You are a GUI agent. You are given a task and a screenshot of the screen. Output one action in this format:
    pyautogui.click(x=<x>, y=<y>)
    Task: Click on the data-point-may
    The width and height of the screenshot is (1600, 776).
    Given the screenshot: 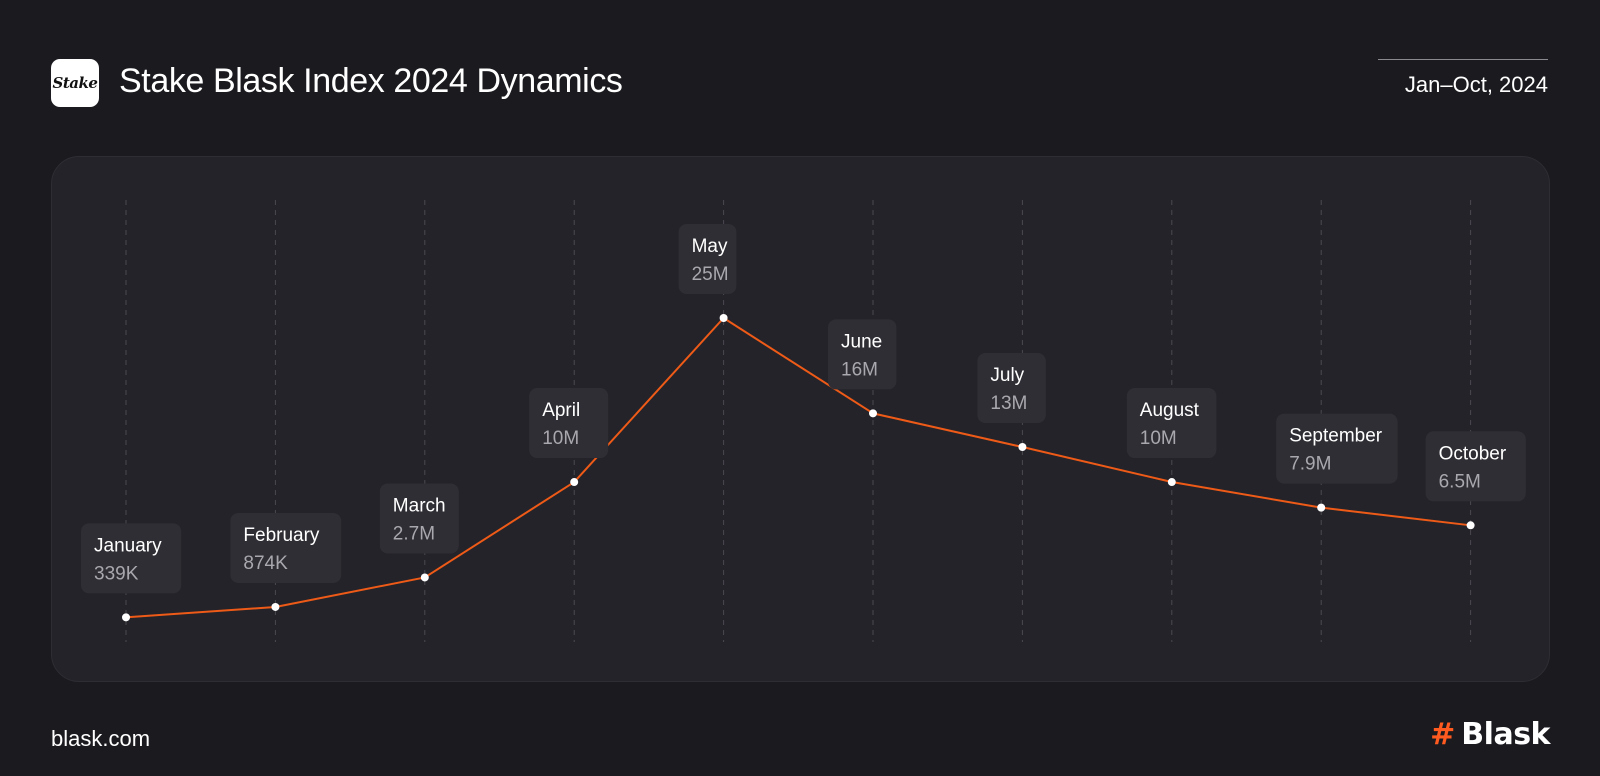 What is the action you would take?
    pyautogui.click(x=723, y=318)
    